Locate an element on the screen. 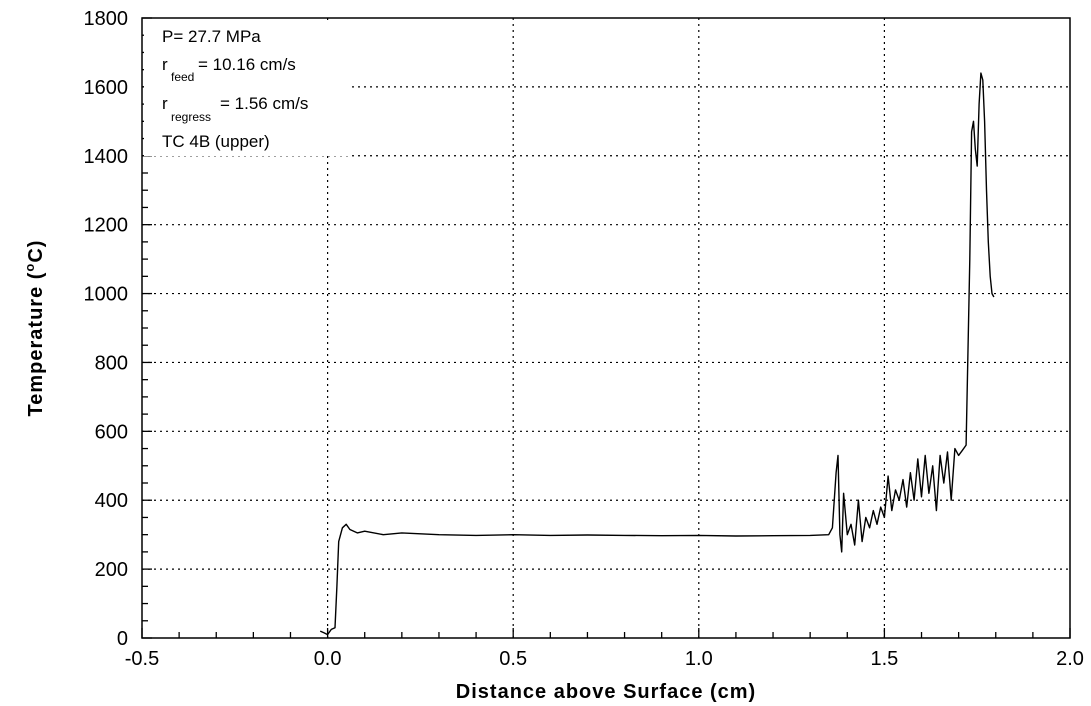 The width and height of the screenshot is (1091, 706). x-tick-label: 2.0 is located at coordinates (1070, 659).